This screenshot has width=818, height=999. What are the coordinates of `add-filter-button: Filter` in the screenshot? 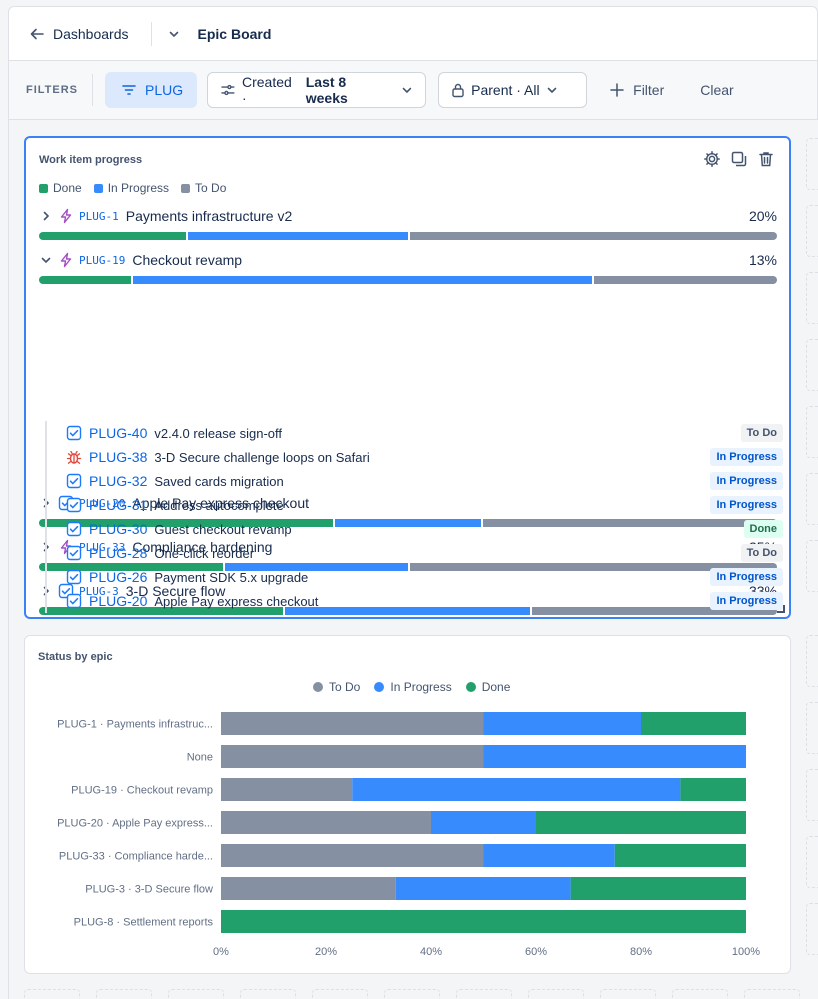 It's located at (636, 90).